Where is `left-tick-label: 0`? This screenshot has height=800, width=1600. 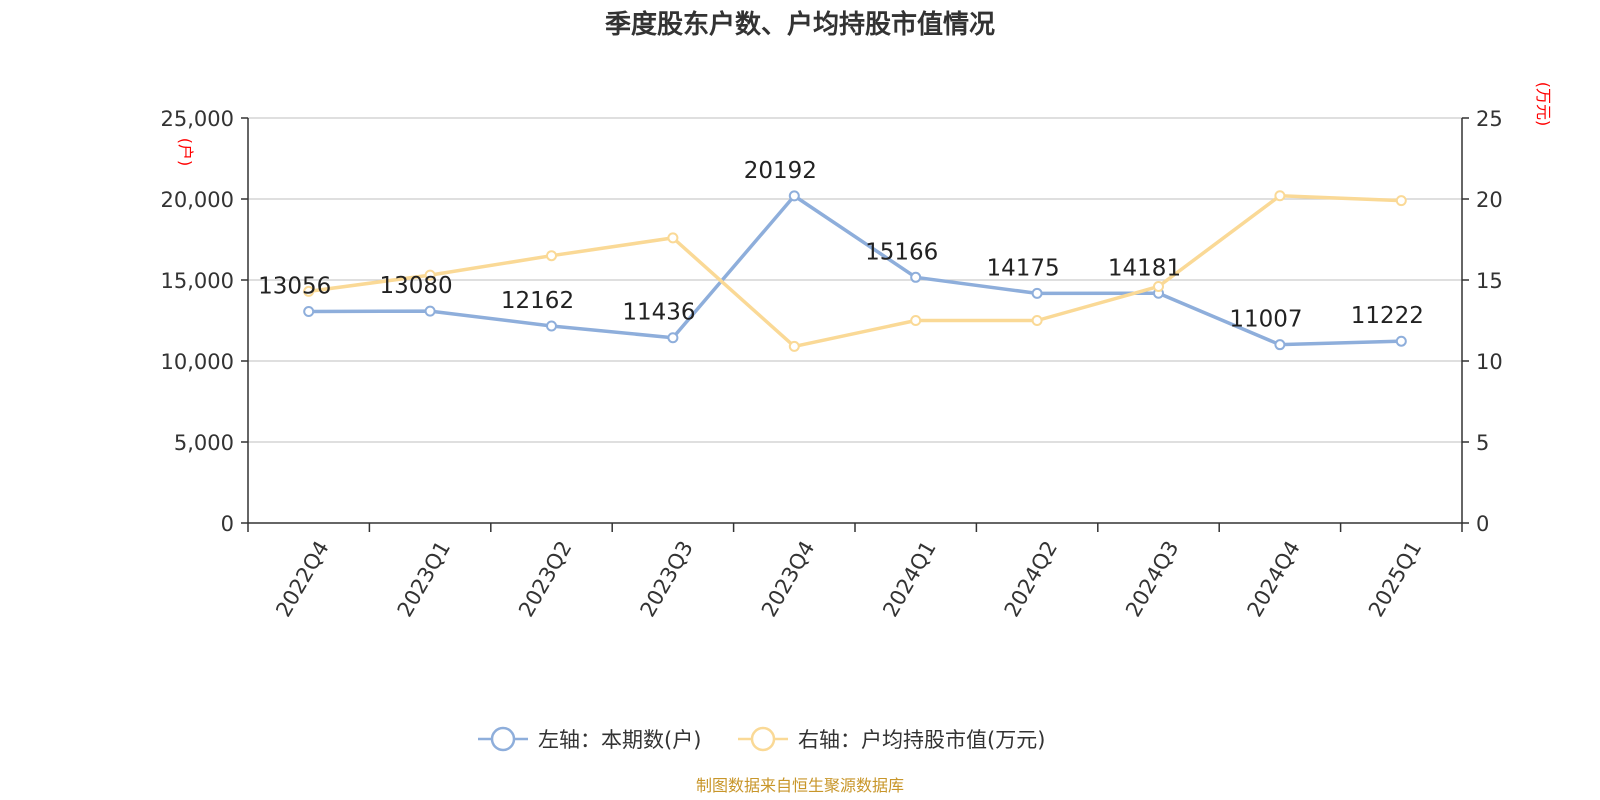 left-tick-label: 0 is located at coordinates (227, 524).